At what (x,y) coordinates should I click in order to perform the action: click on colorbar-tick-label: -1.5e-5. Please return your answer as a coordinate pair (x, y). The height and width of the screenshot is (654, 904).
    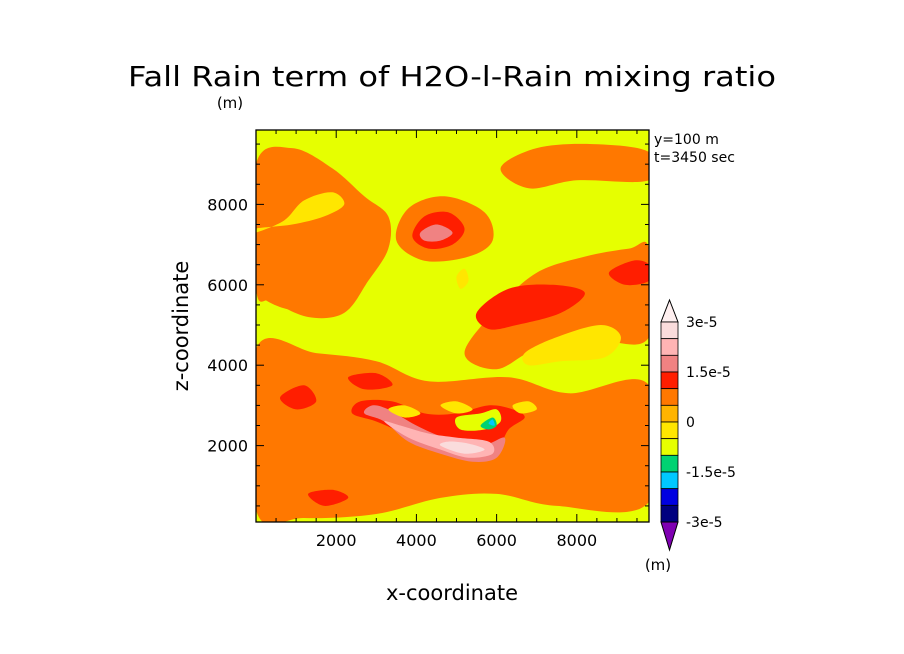
    Looking at the image, I should click on (711, 473).